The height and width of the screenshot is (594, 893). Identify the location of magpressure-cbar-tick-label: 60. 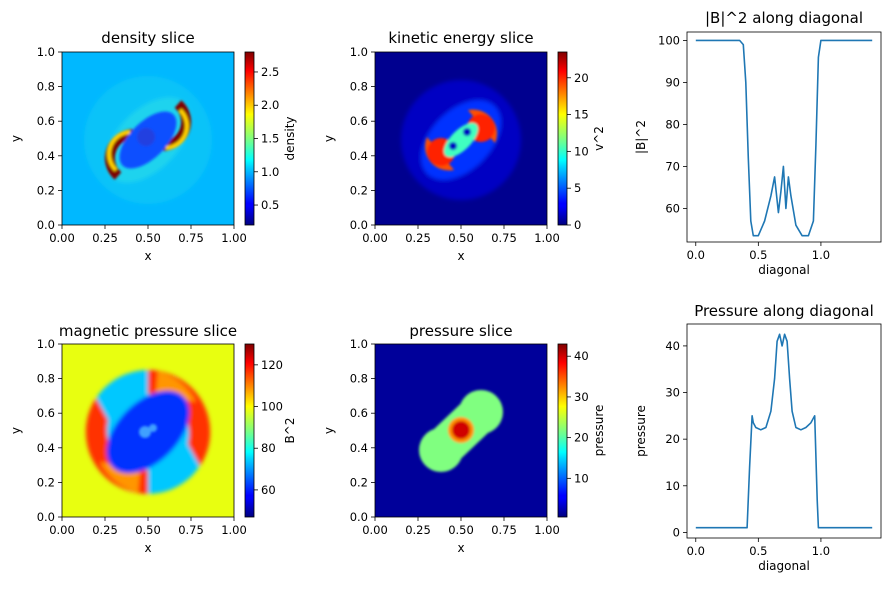
(268, 490).